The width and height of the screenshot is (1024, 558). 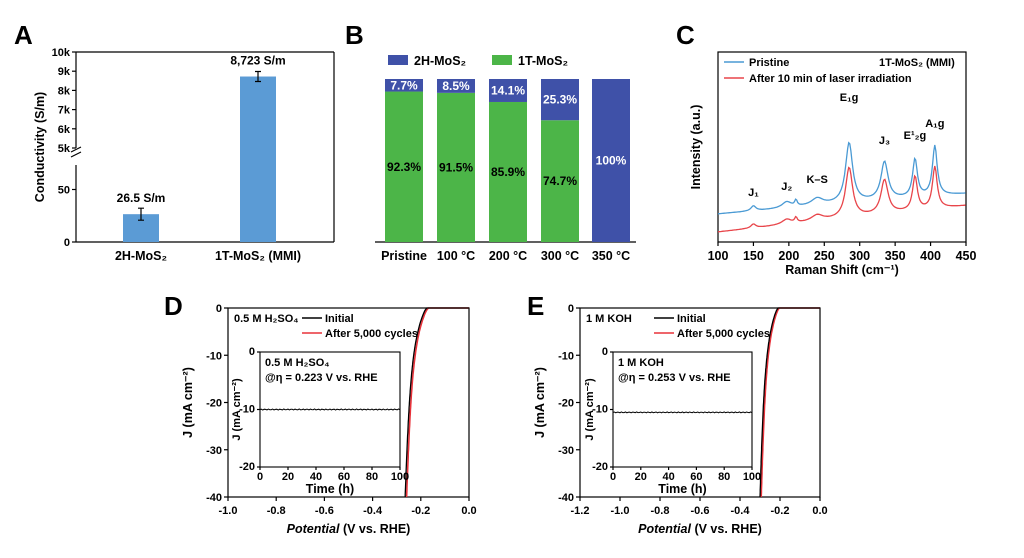 I want to click on panel-label-a: A, so click(x=23, y=35).